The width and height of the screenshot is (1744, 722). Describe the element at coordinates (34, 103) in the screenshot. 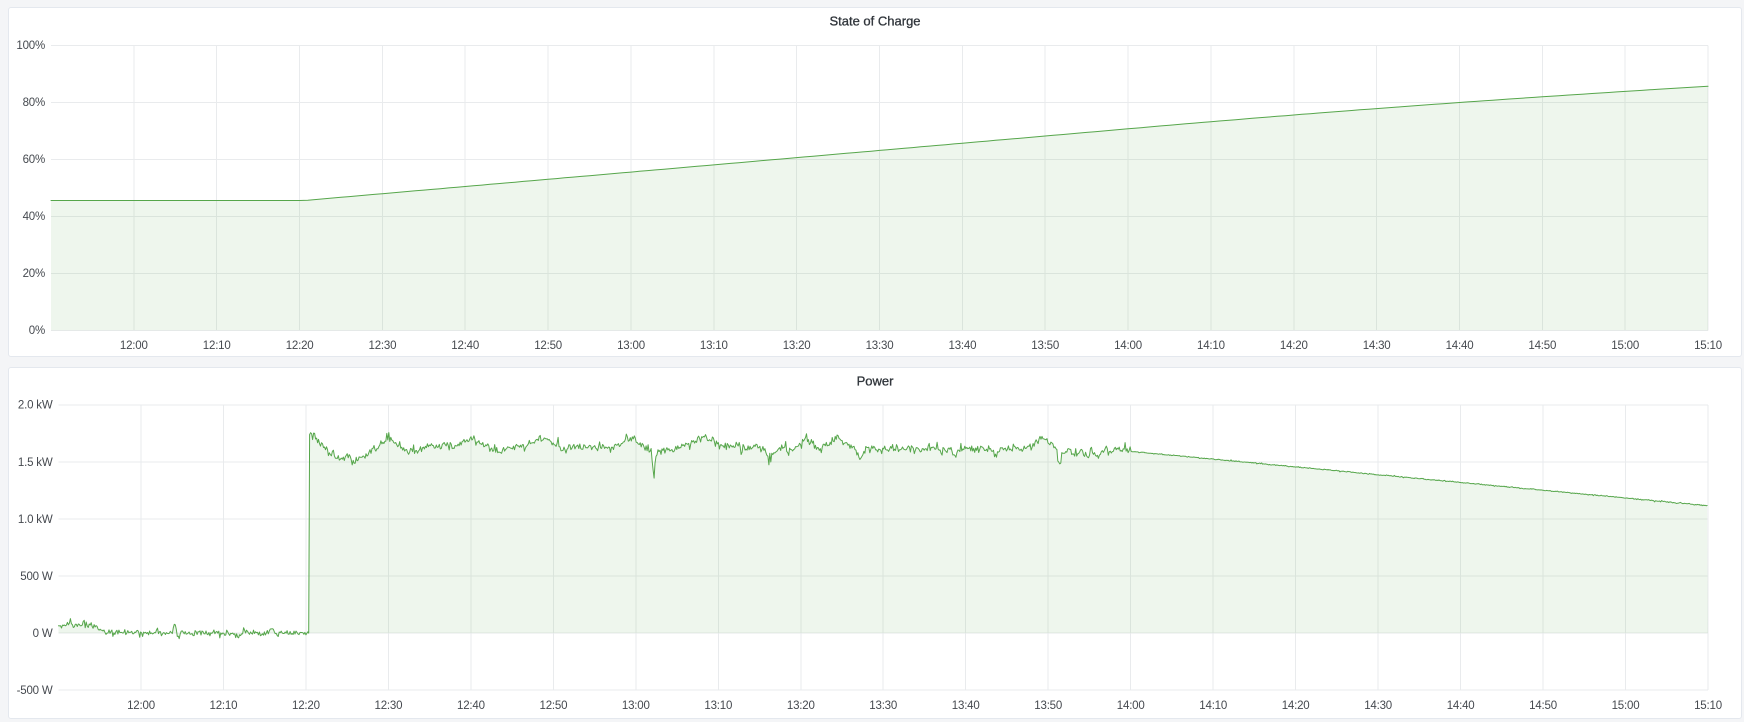

I see `svg-text: 80%` at that location.